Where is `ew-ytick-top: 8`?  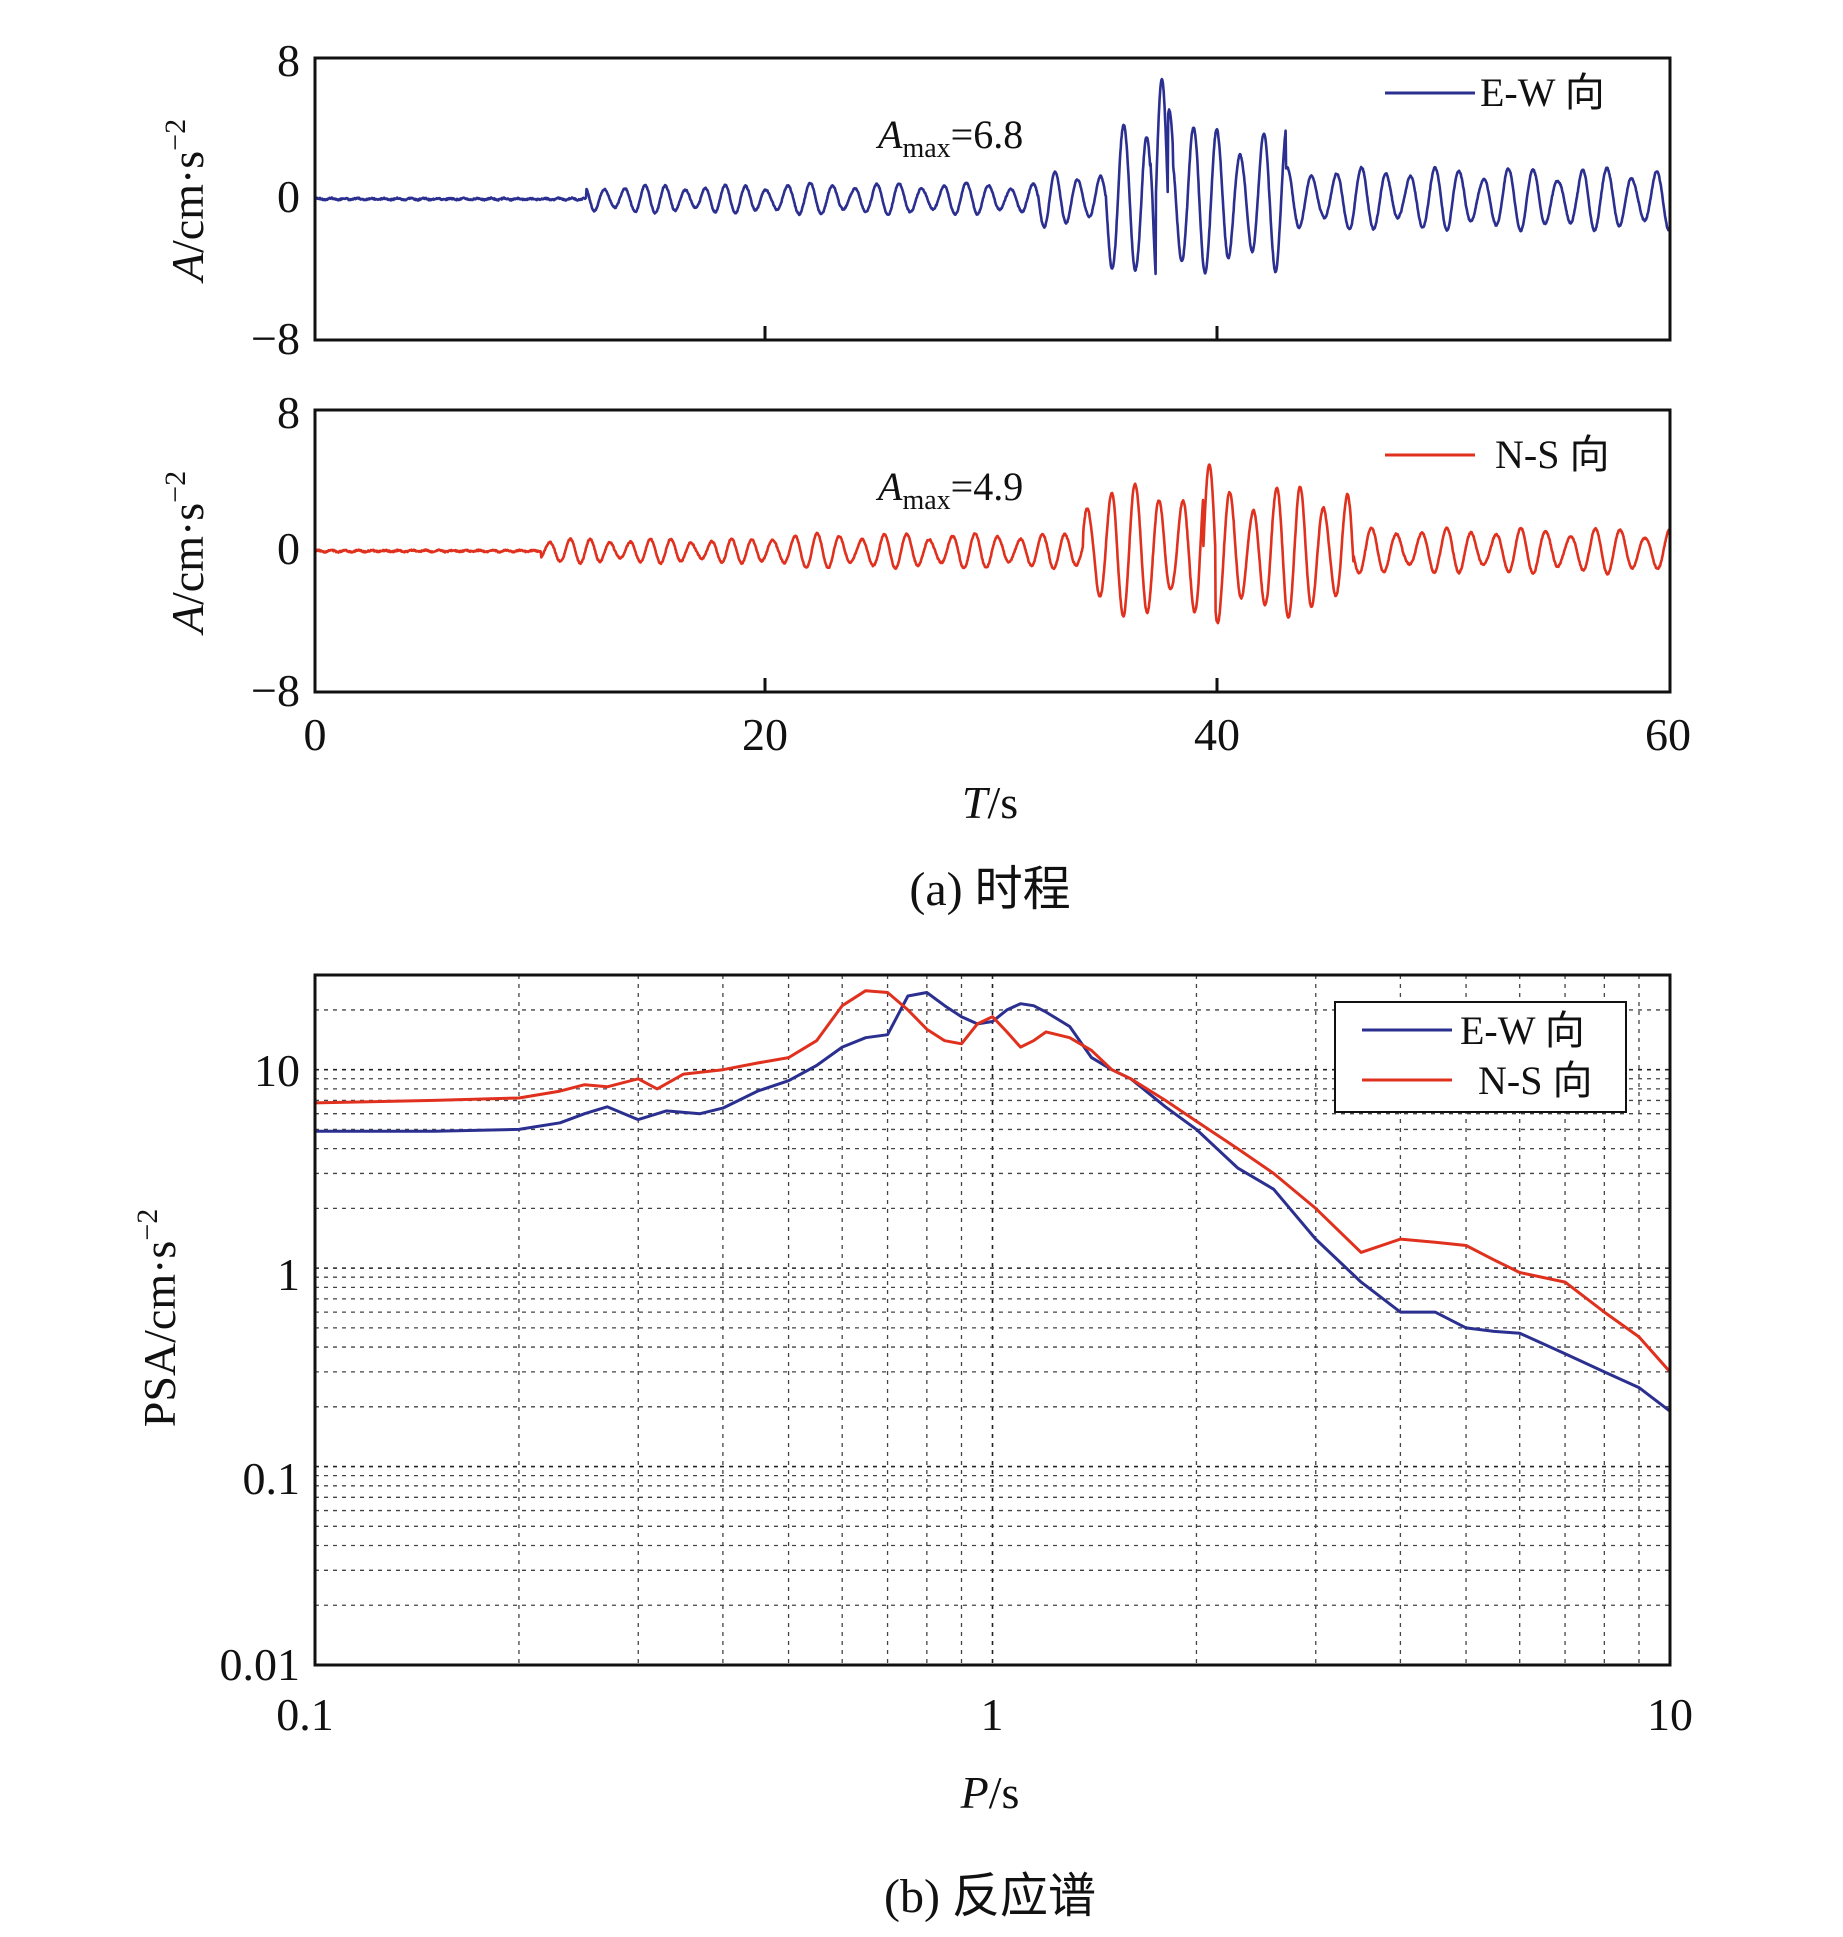 ew-ytick-top: 8 is located at coordinates (288, 60).